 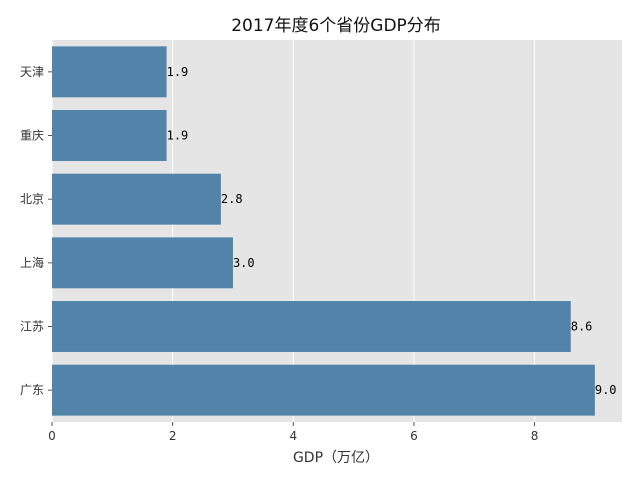 What do you see at coordinates (32, 199) in the screenshot?
I see `y-tick-label: 北京` at bounding box center [32, 199].